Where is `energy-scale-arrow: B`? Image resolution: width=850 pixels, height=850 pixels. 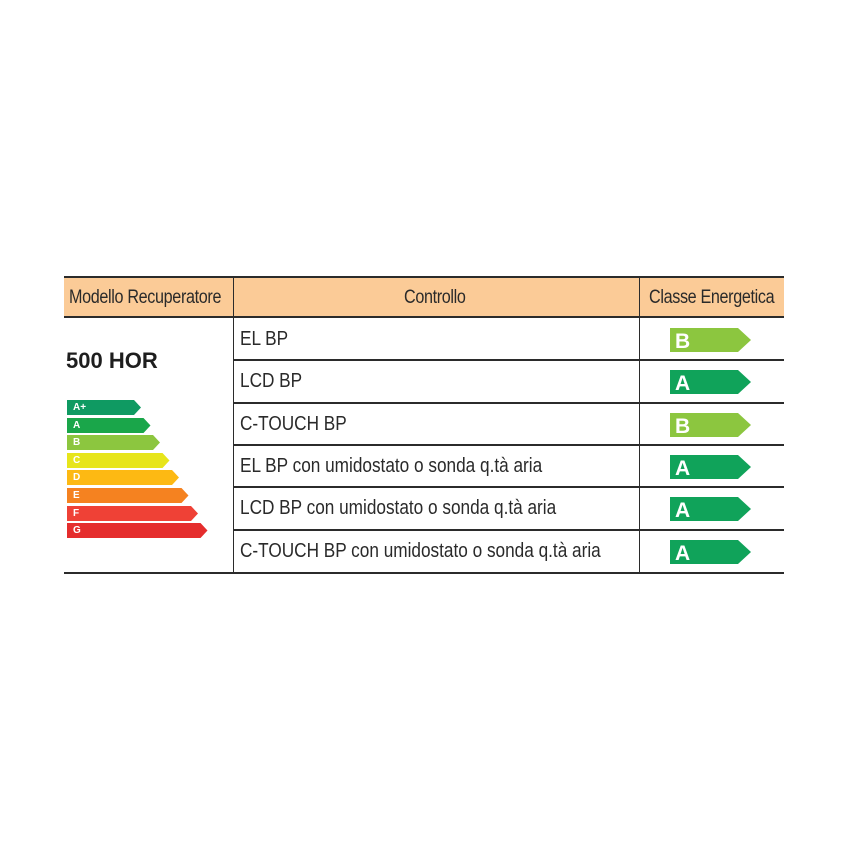 energy-scale-arrow: B is located at coordinates (114, 443).